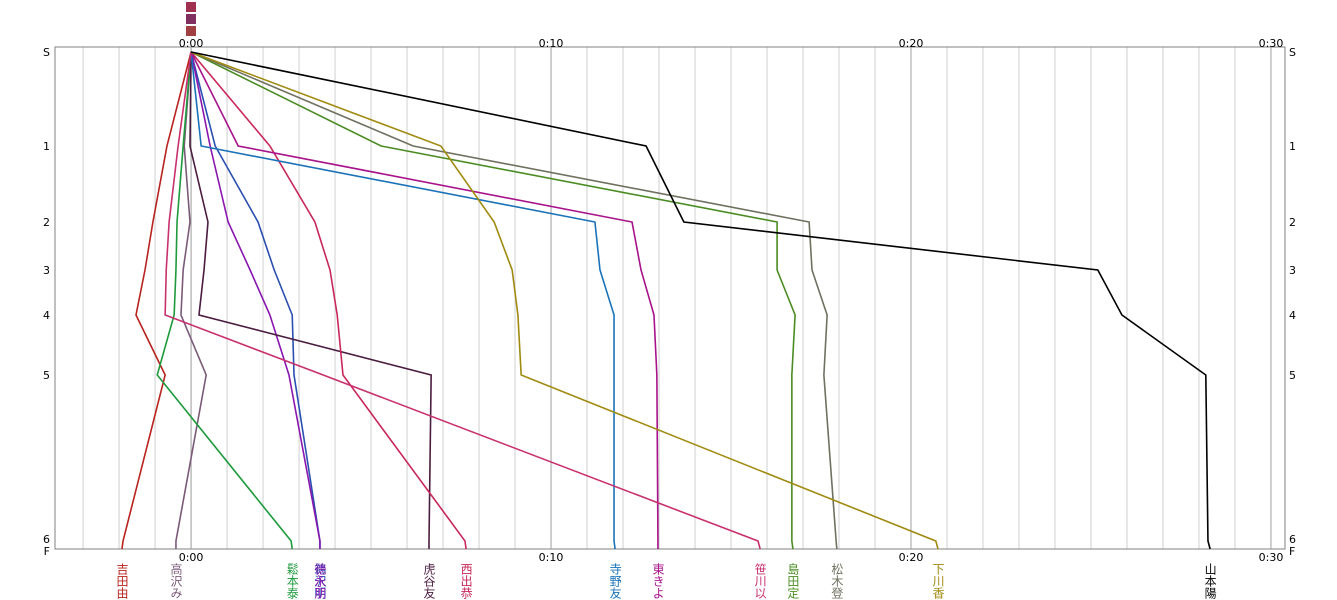 Image resolution: width=1337 pixels, height=600 pixels. Describe the element at coordinates (466, 581) in the screenshot. I see `runner-name: 西出恭` at that location.